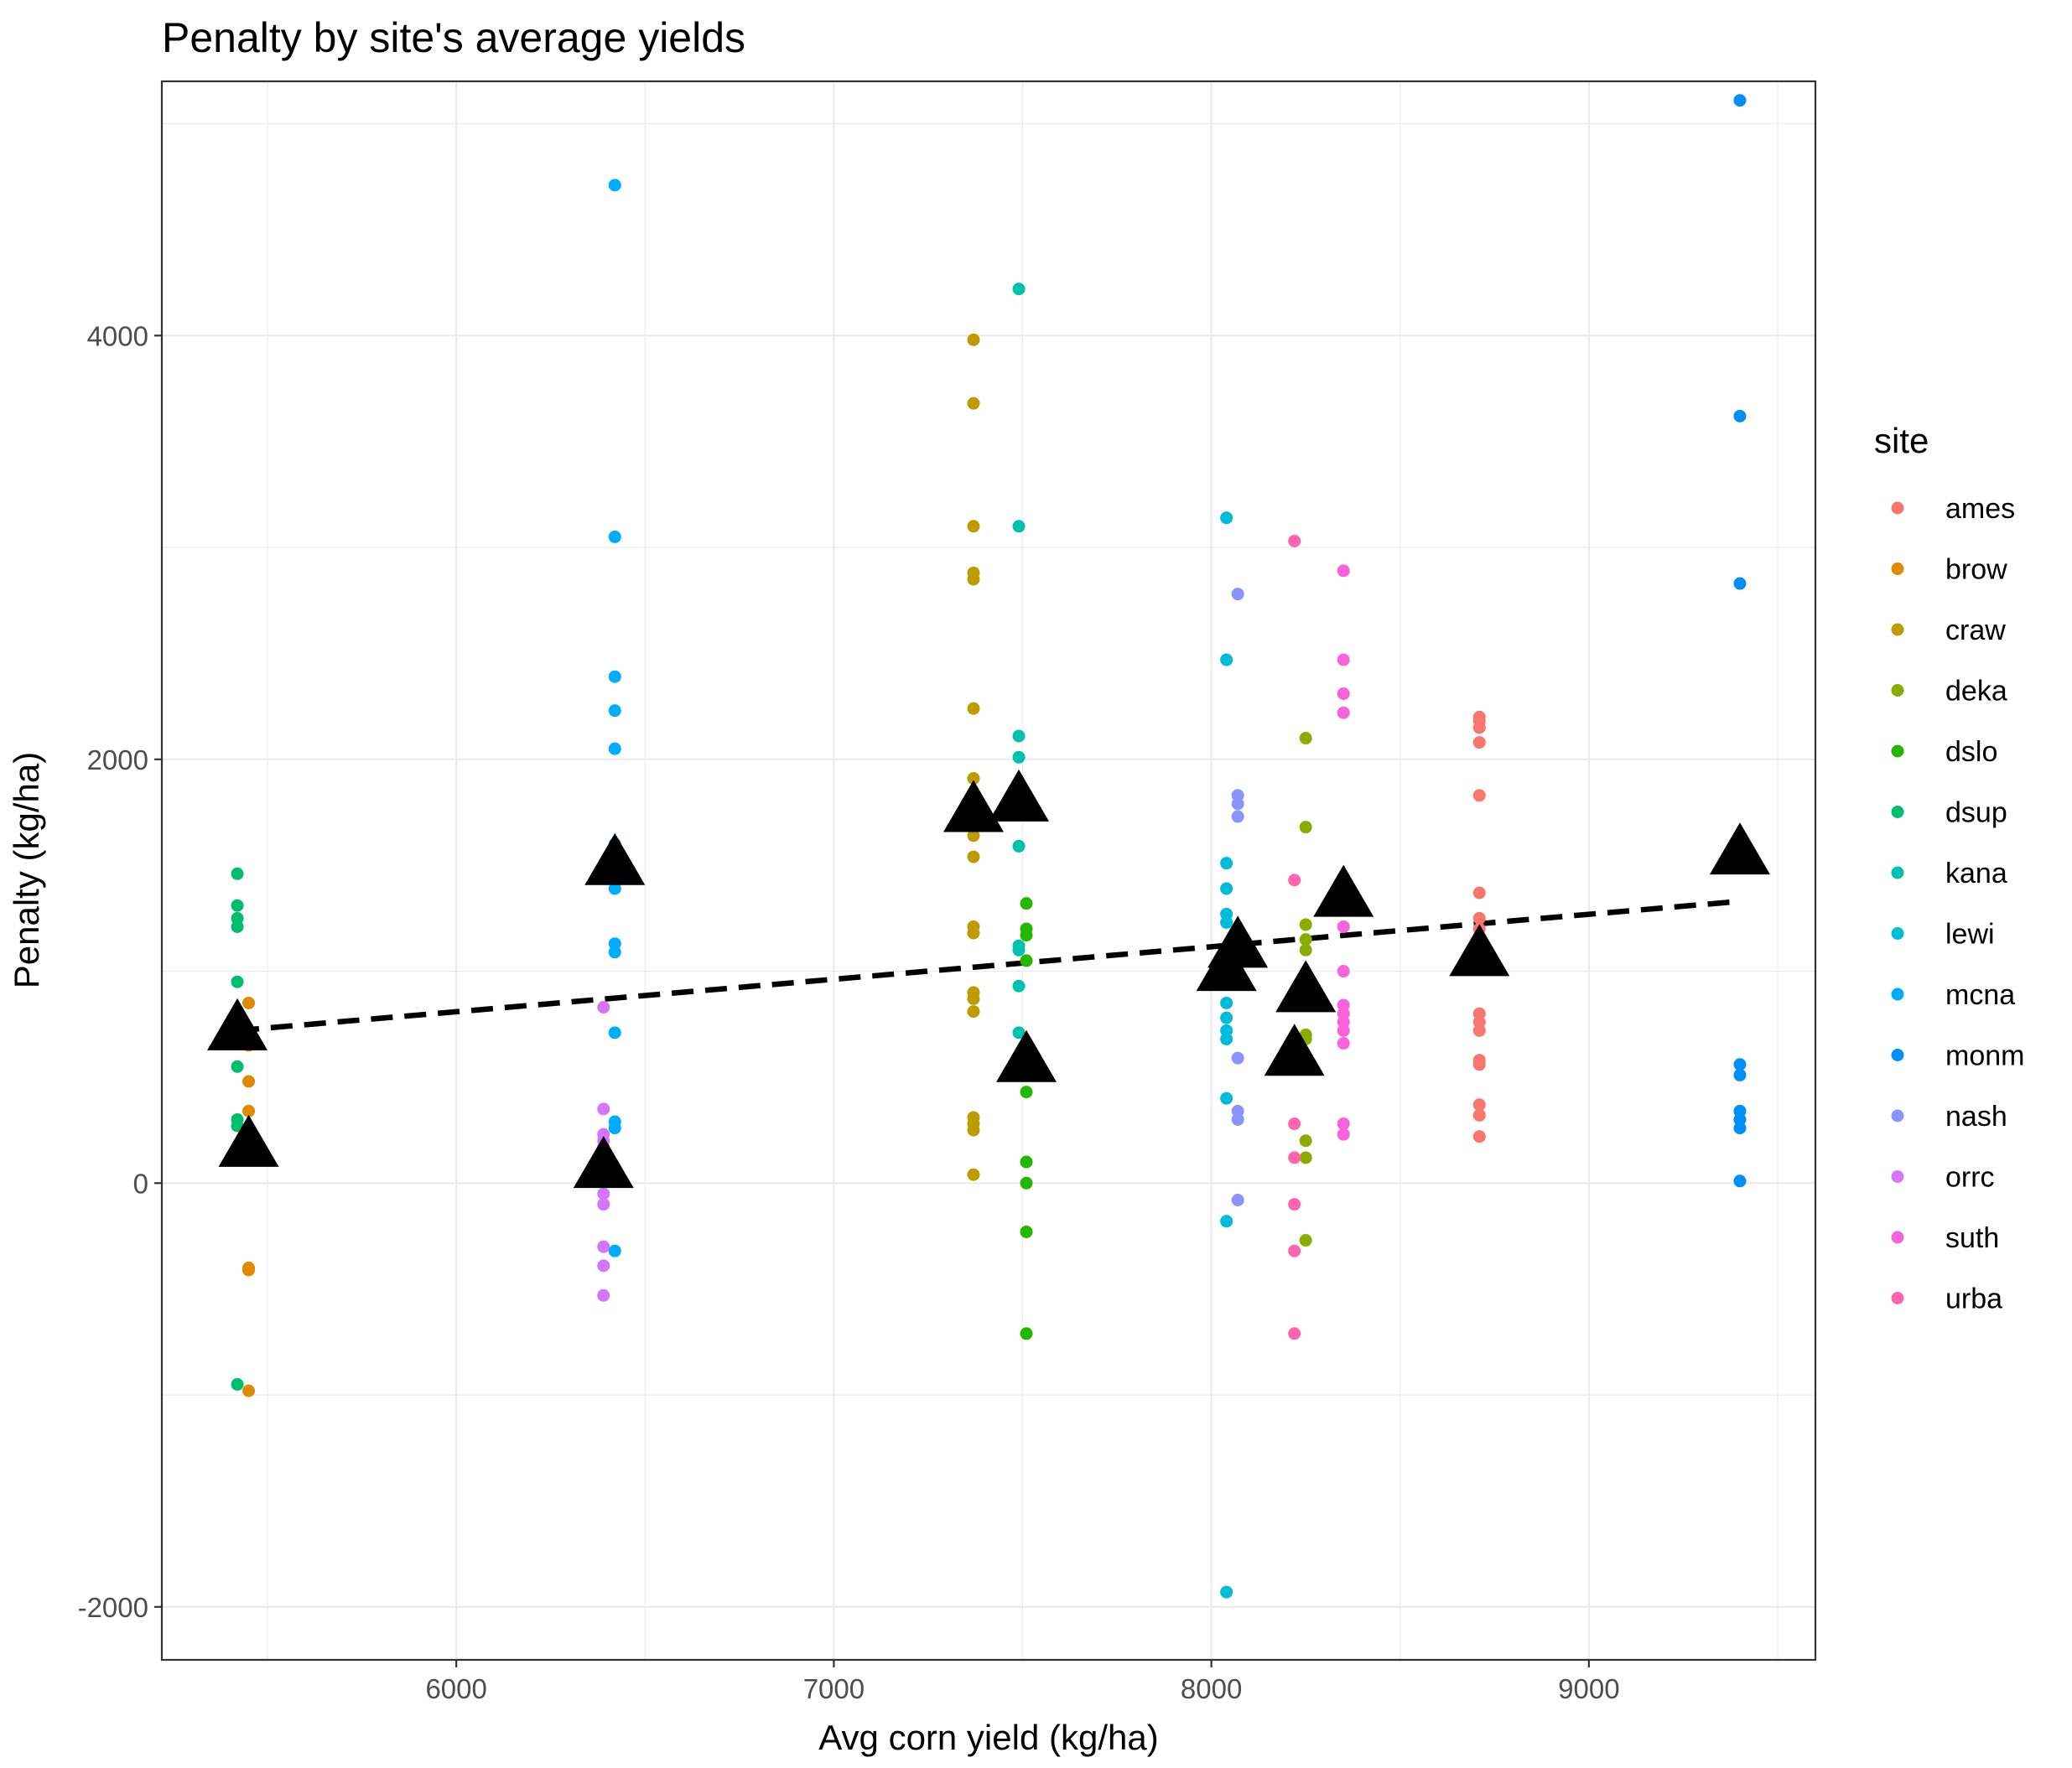 This screenshot has width=2072, height=1768. I want to click on average-marker-ames, so click(1479, 950).